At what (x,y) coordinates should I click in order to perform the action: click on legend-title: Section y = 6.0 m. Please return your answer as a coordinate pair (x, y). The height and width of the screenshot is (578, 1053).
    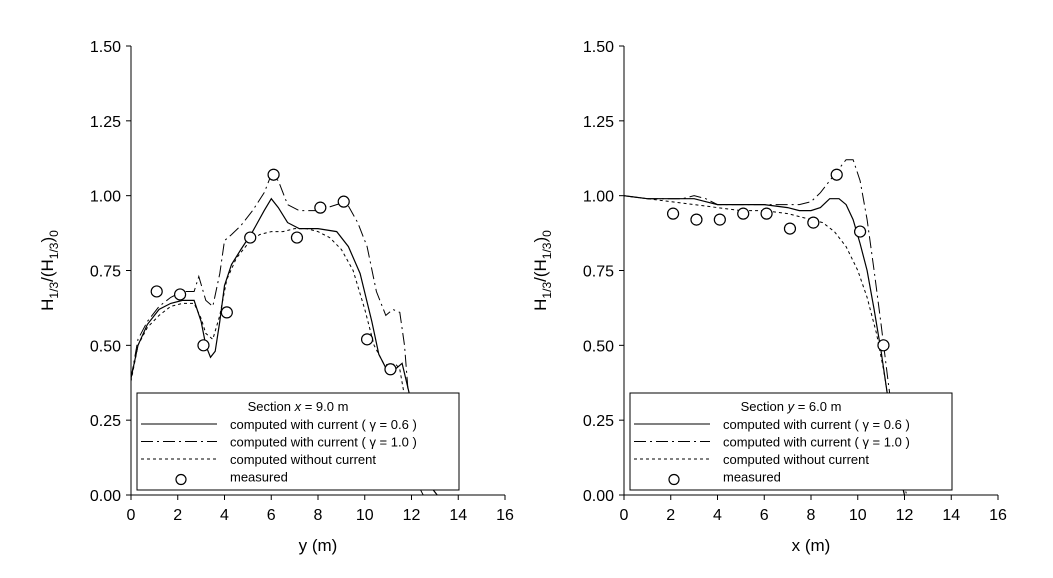
    Looking at the image, I should click on (791, 406).